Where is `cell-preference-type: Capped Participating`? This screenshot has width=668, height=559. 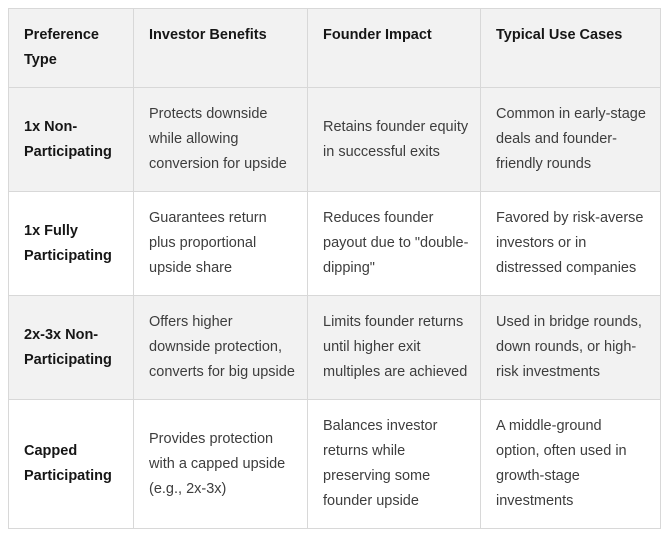
cell-preference-type: Capped Participating is located at coordinates (71, 464).